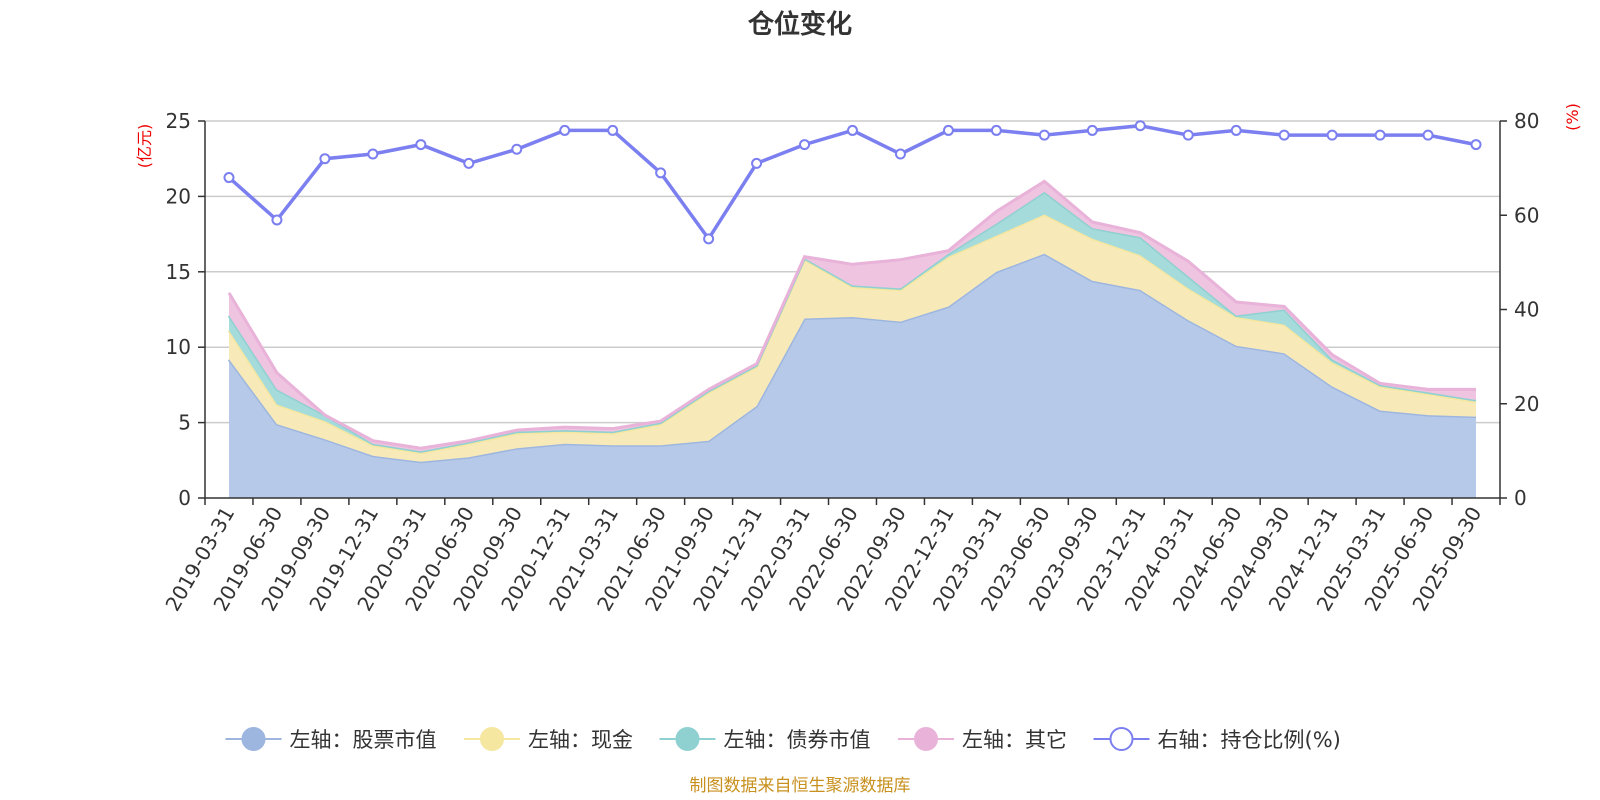  Describe the element at coordinates (1014, 740) in the screenshot. I see `legend-label: 左轴：其它` at that location.